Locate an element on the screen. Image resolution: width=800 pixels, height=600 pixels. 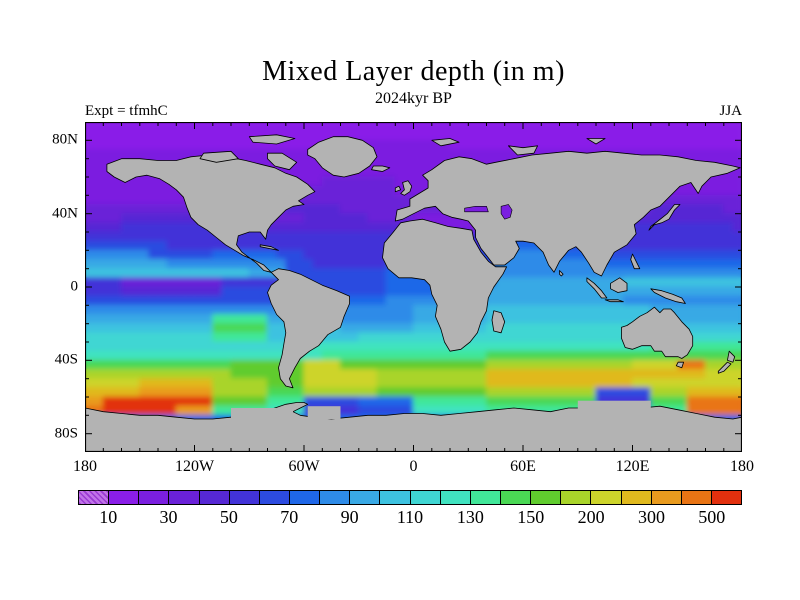
lat-tick-label: 80S is located at coordinates (66, 433).